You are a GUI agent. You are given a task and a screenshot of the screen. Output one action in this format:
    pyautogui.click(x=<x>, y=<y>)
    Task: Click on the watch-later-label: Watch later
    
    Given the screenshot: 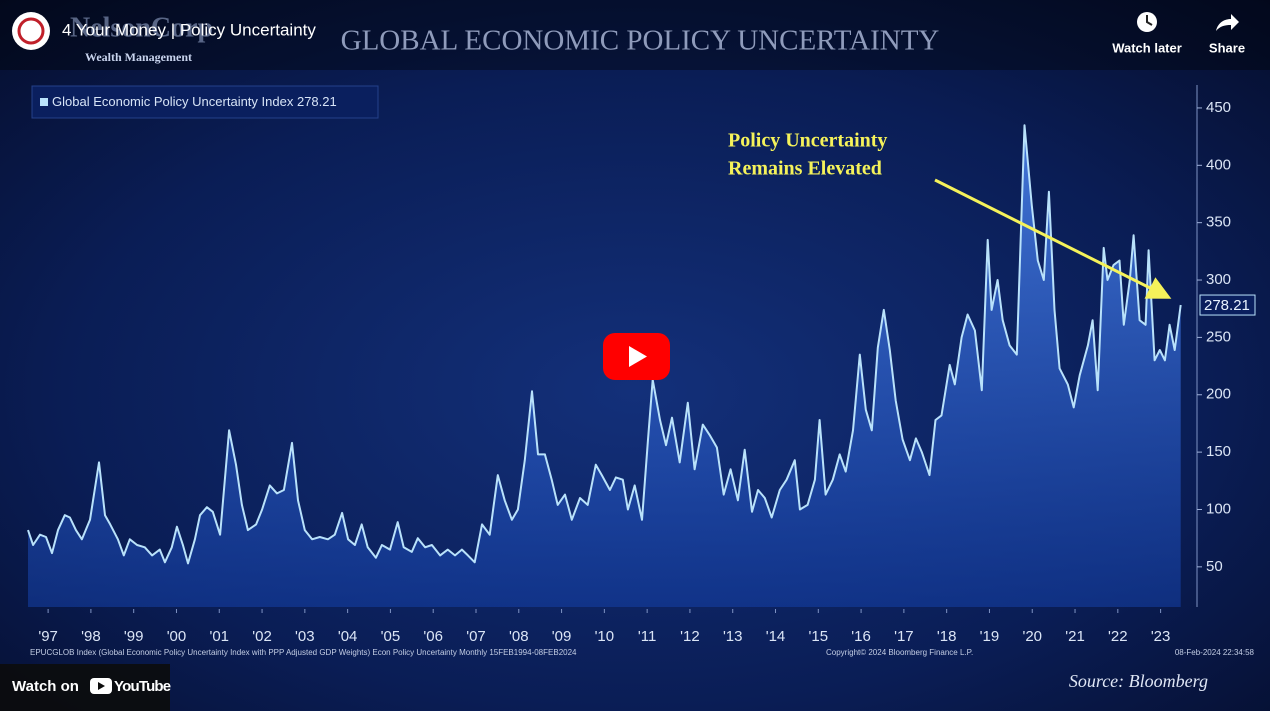 What is the action you would take?
    pyautogui.click(x=1147, y=47)
    